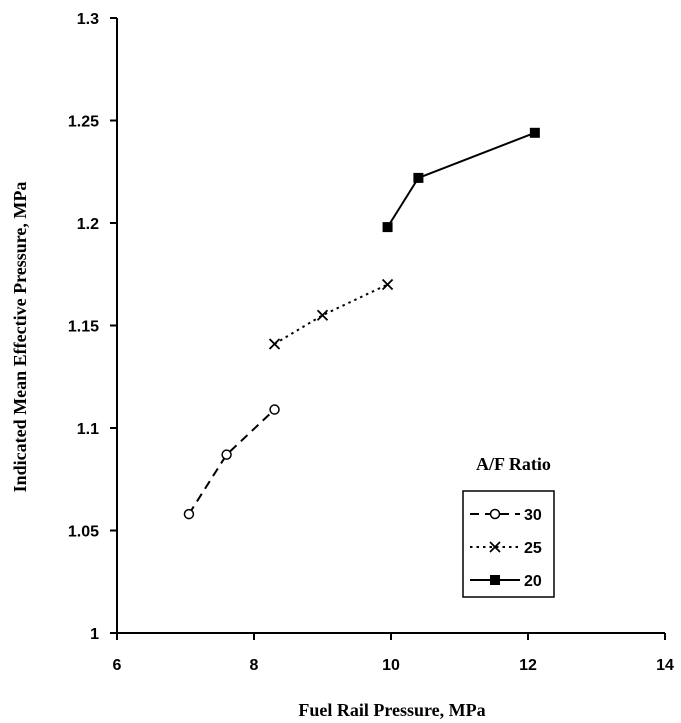  Describe the element at coordinates (506, 515) in the screenshot. I see `legend-item-30: 30` at that location.